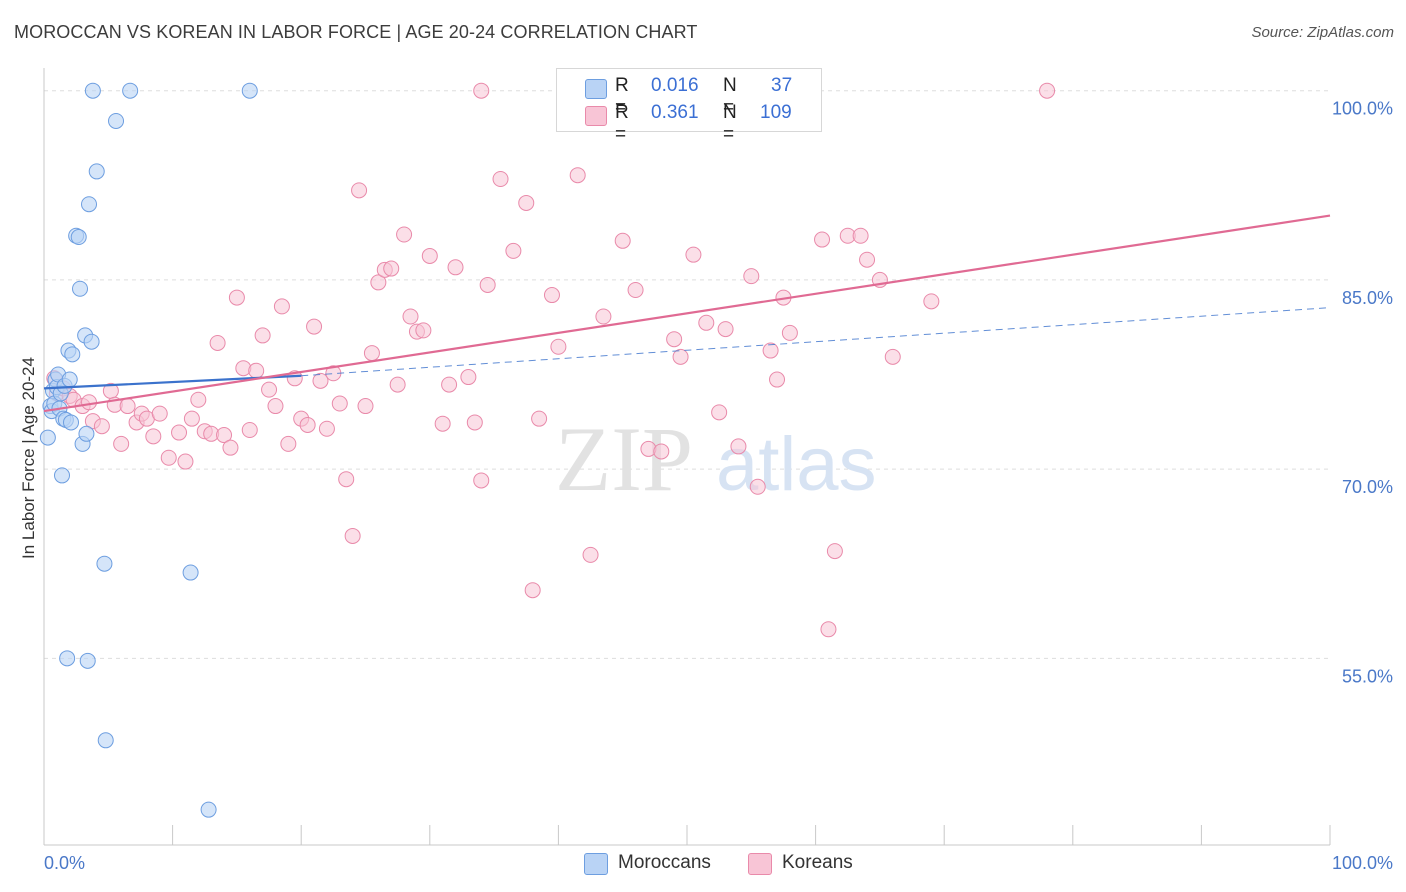 The width and height of the screenshot is (1406, 892). Describe the element at coordinates (596, 89) in the screenshot. I see `moroccan-swatch` at that location.